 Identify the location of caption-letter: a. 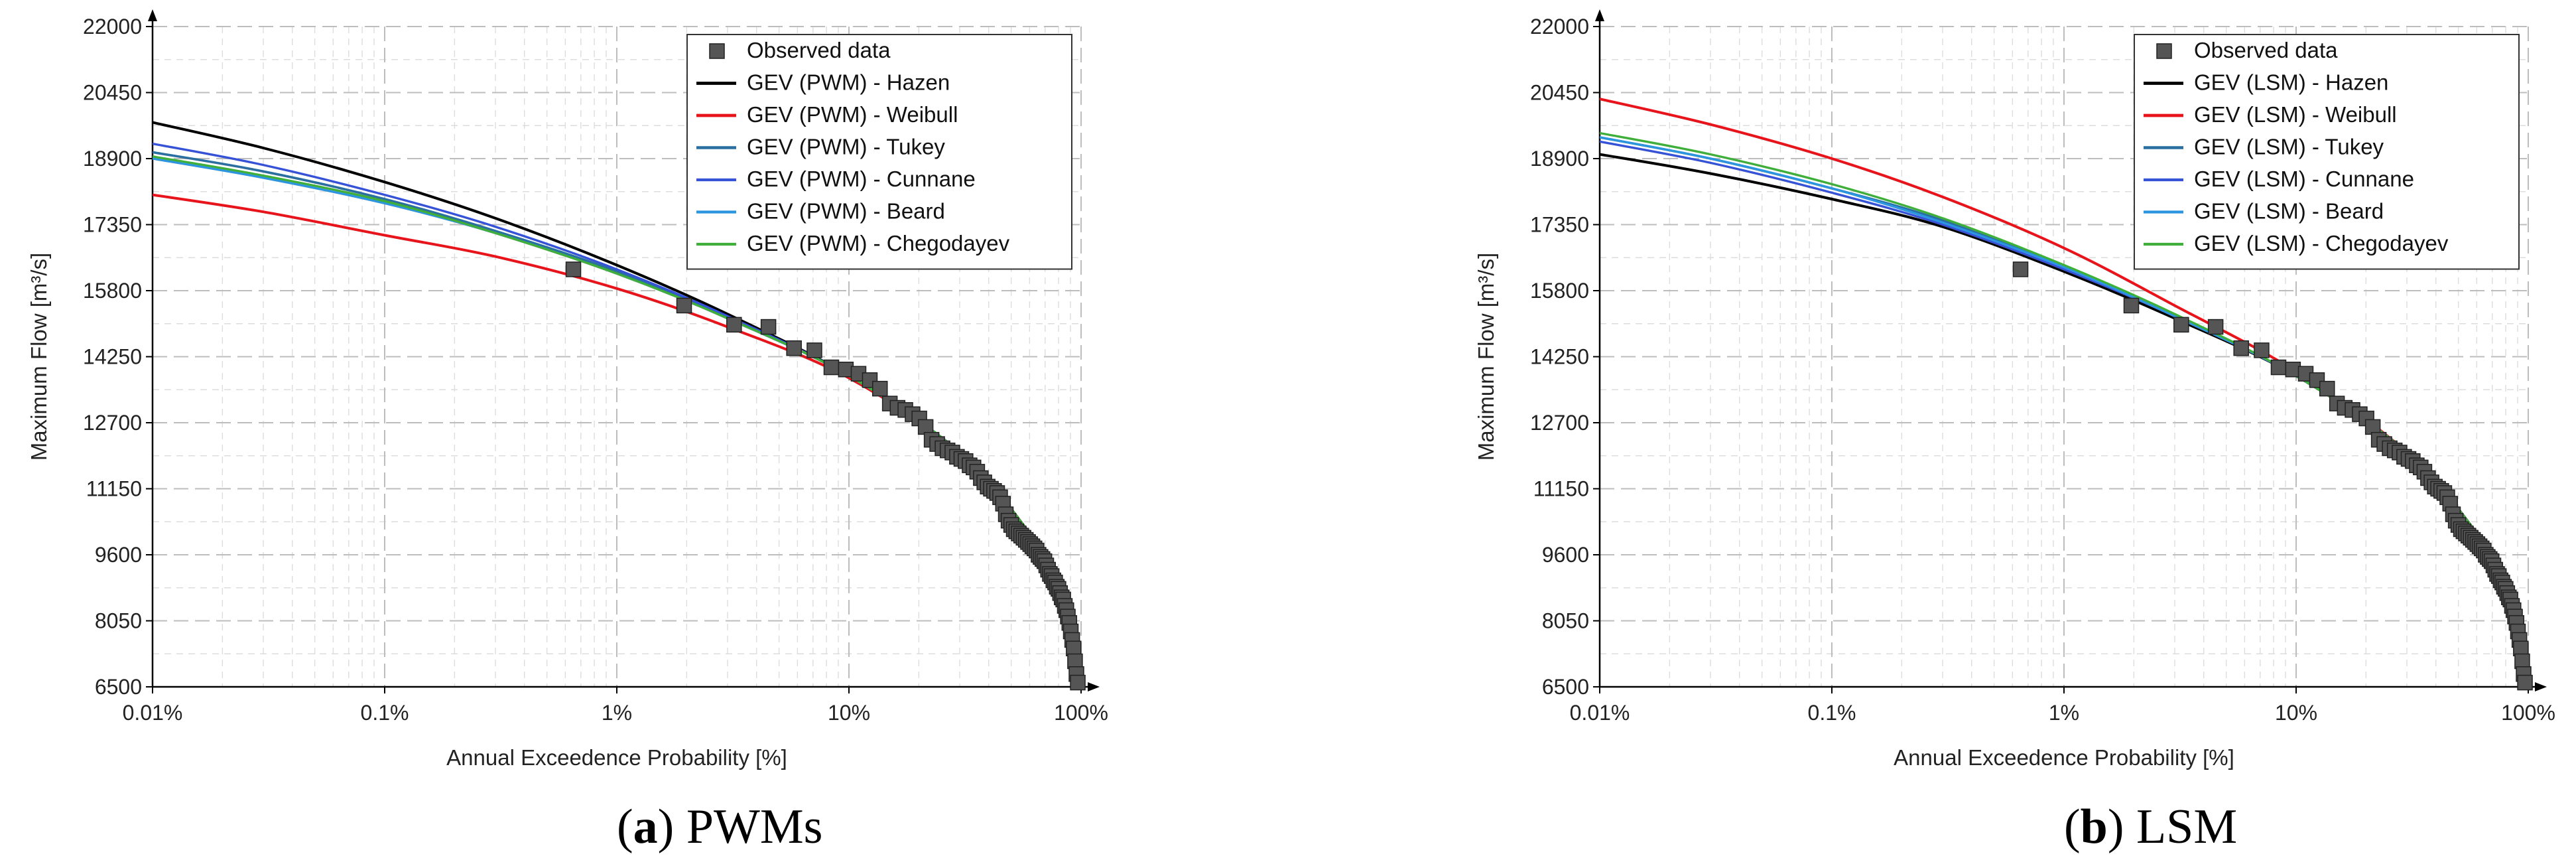
(646, 827).